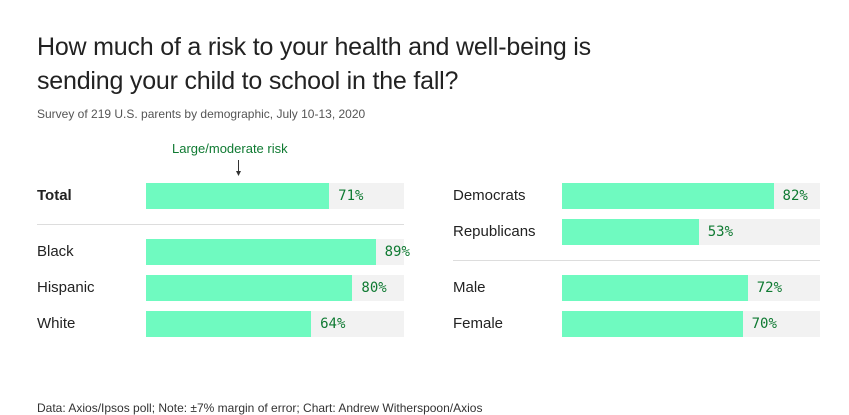 The width and height of the screenshot is (849, 415). Describe the element at coordinates (769, 288) in the screenshot. I see `bar-value-label: 72%` at that location.